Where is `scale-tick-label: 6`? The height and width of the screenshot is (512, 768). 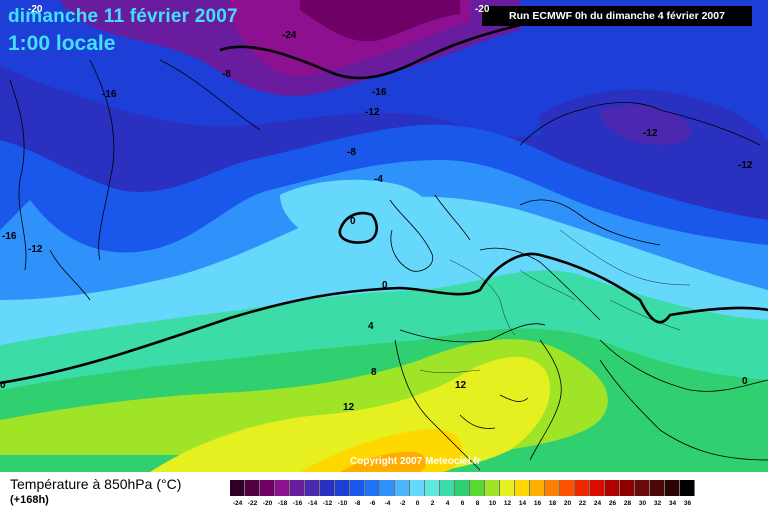
scale-tick-label: 6 is located at coordinates (462, 503).